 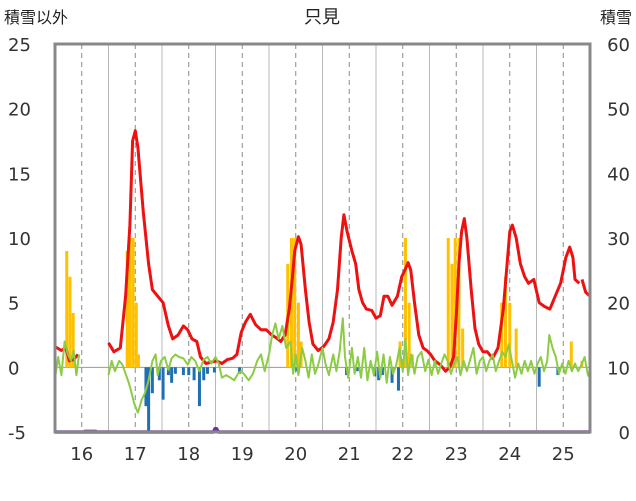 I want to click on chart-title: 只見, so click(x=322, y=17).